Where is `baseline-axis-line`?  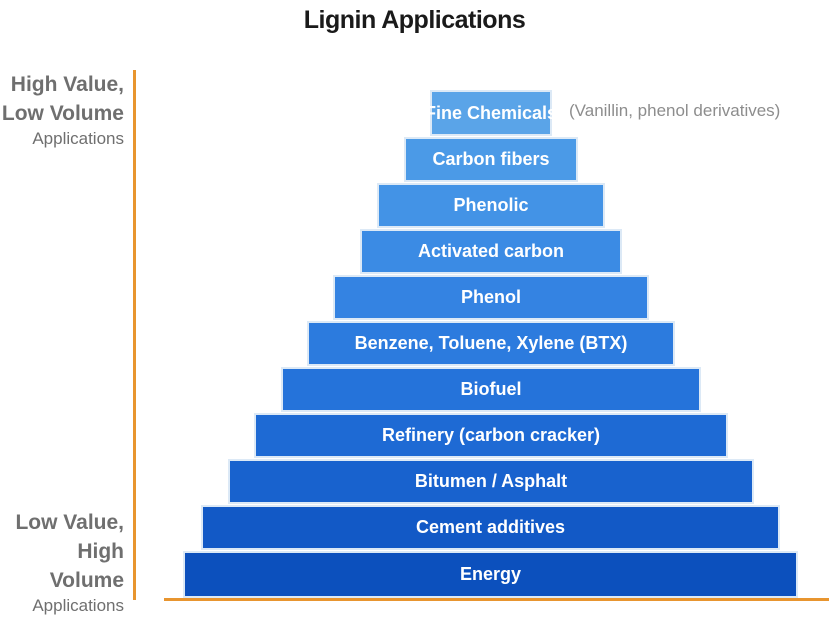 baseline-axis-line is located at coordinates (496, 599).